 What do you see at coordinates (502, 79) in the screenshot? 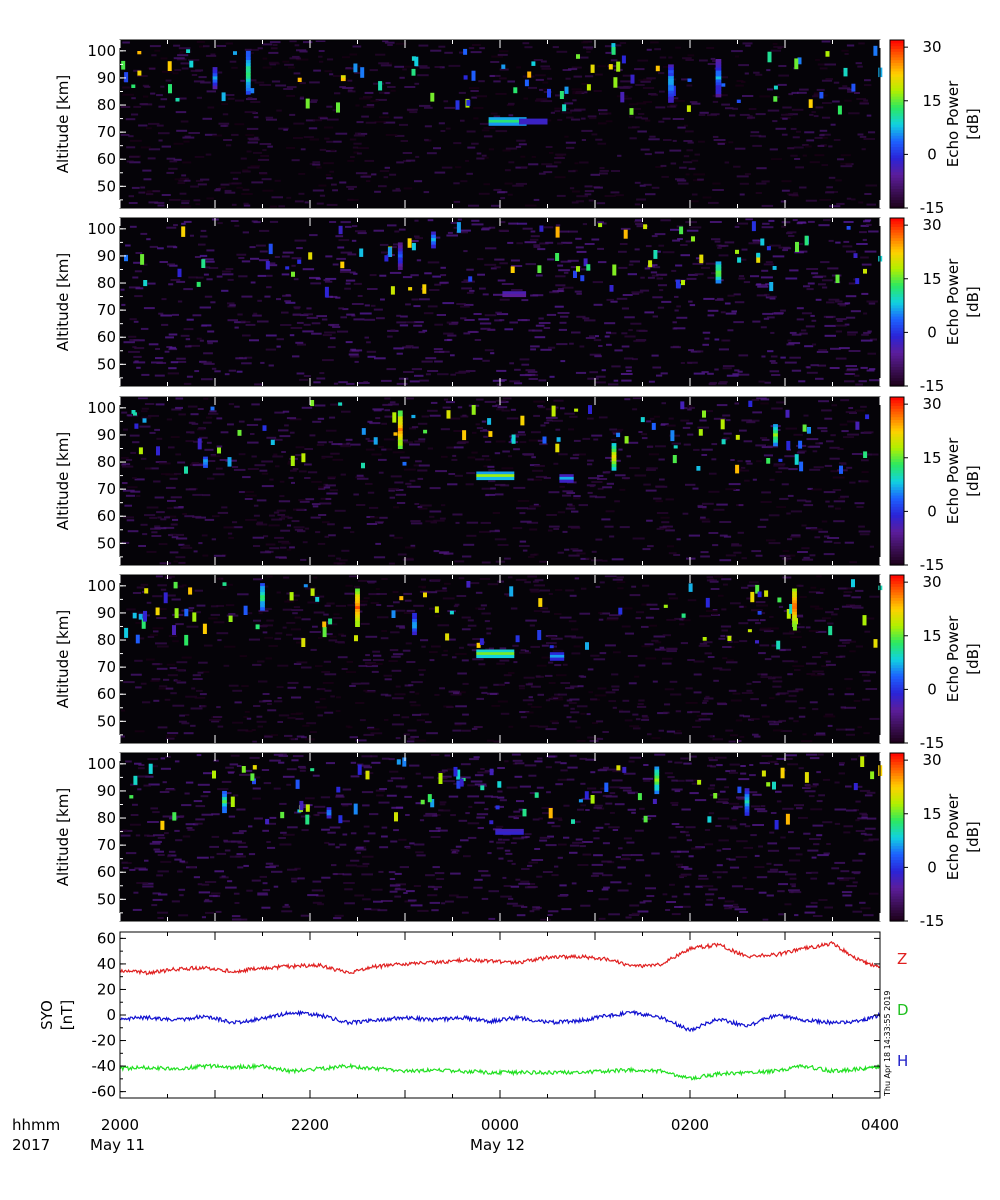
I see `sporadic-echoes` at bounding box center [502, 79].